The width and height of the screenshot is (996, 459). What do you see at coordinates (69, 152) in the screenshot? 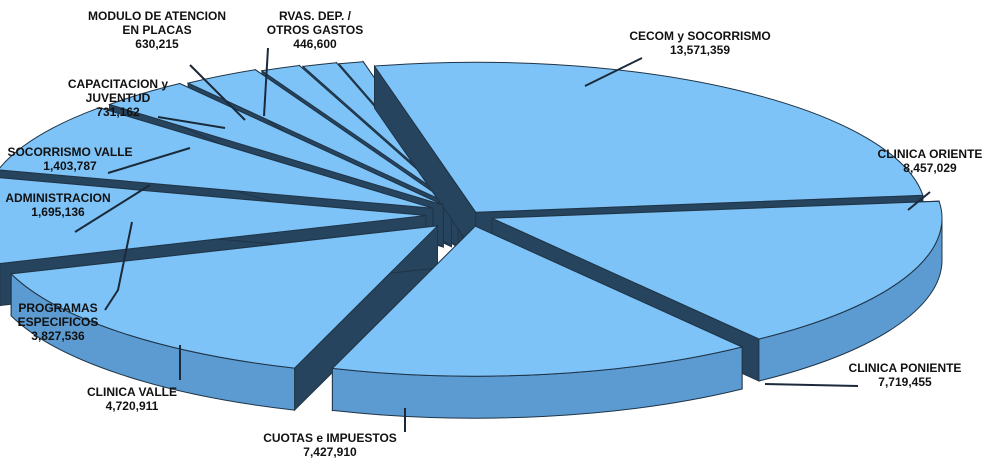
I see `slice-name: SOCORRISMO VALLE` at bounding box center [69, 152].